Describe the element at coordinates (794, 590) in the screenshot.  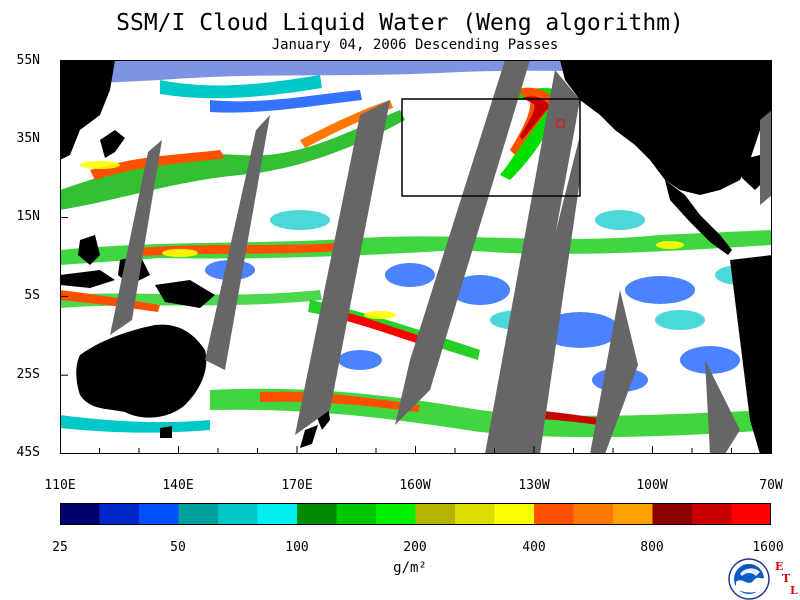
I see `etl-letter-l: L` at that location.